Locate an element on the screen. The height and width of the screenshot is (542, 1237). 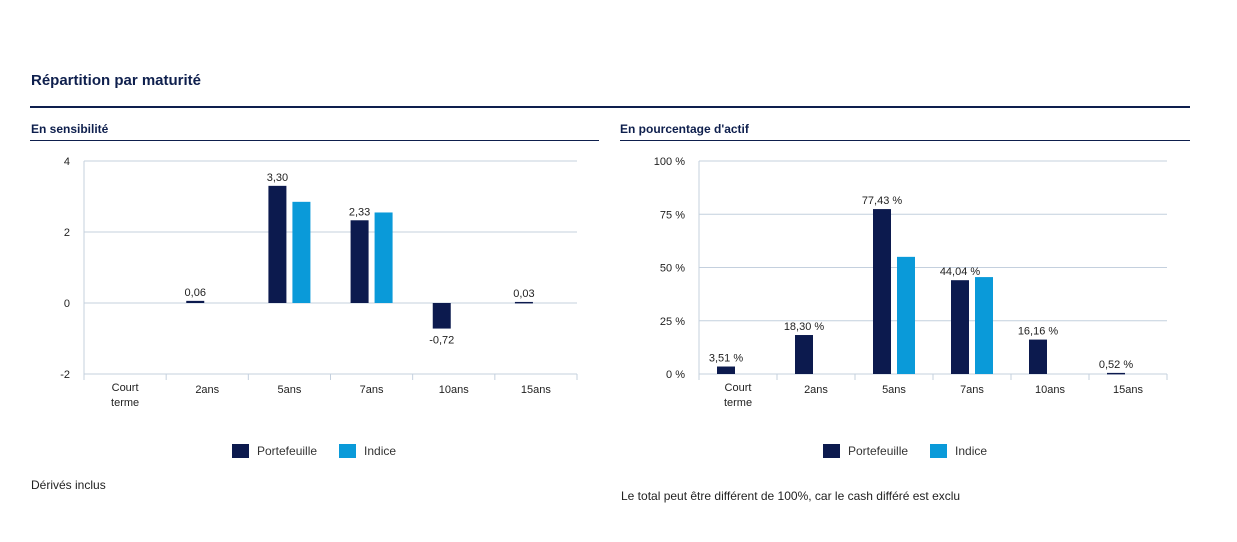
data-label: 0,03 is located at coordinates (523, 294).